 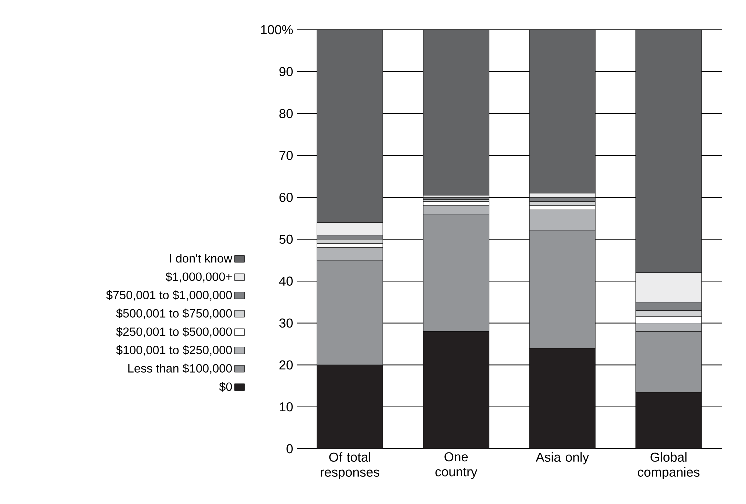 I want to click on legend-label: $500,001 to $750,000, so click(x=174, y=314).